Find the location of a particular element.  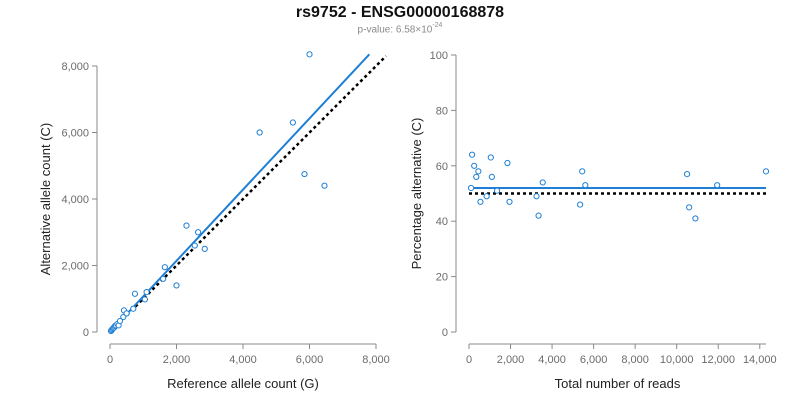

y-tick-label: 60 is located at coordinates (442, 167).